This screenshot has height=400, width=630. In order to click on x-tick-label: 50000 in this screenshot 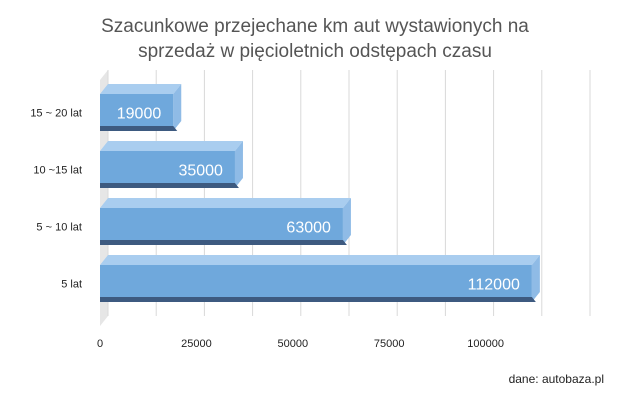, I will do `click(293, 344)`.